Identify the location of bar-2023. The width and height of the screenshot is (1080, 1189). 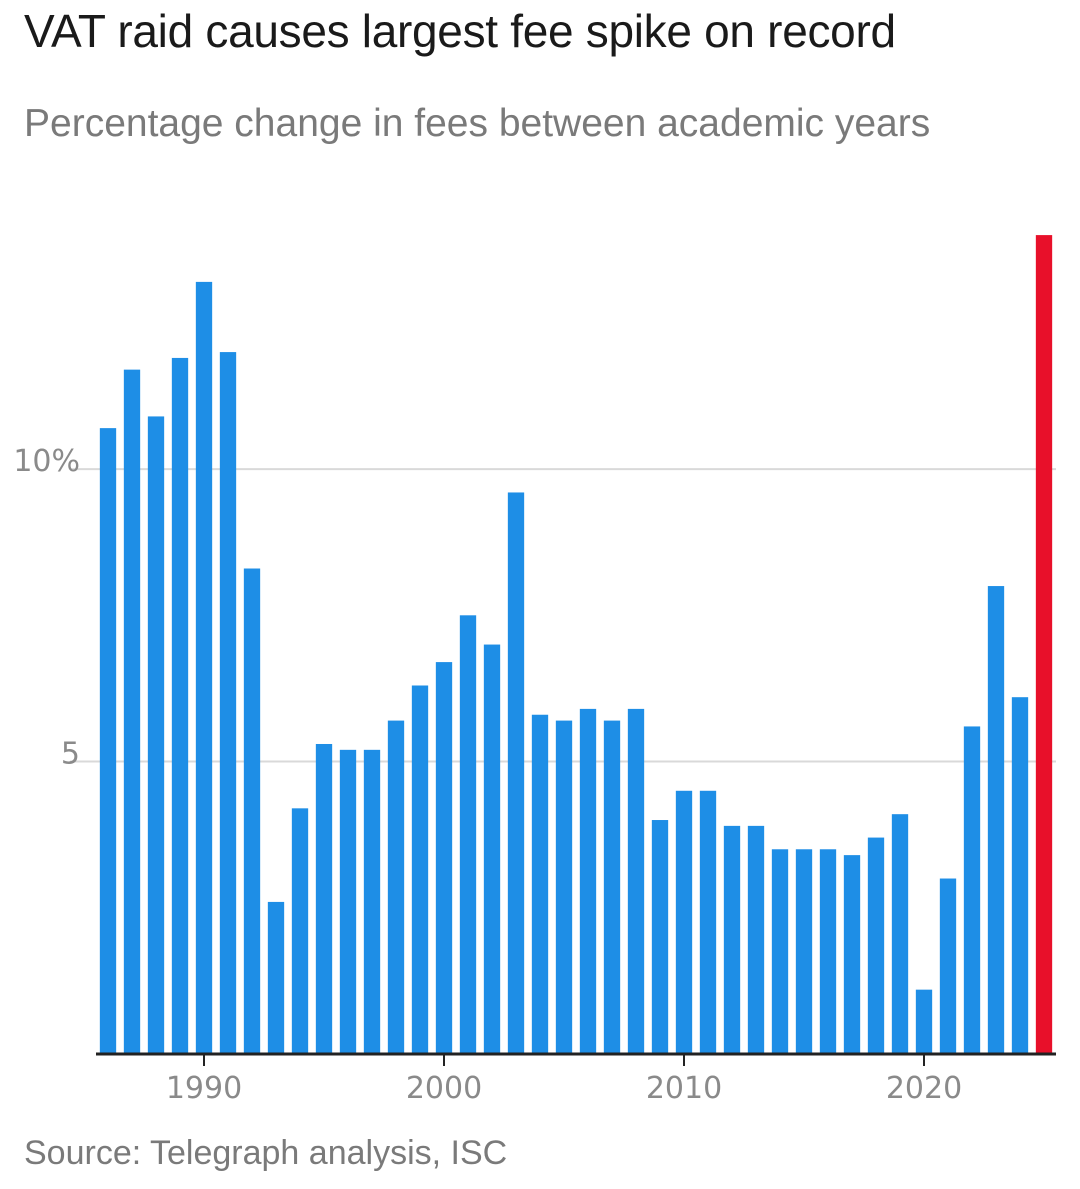
(996, 820).